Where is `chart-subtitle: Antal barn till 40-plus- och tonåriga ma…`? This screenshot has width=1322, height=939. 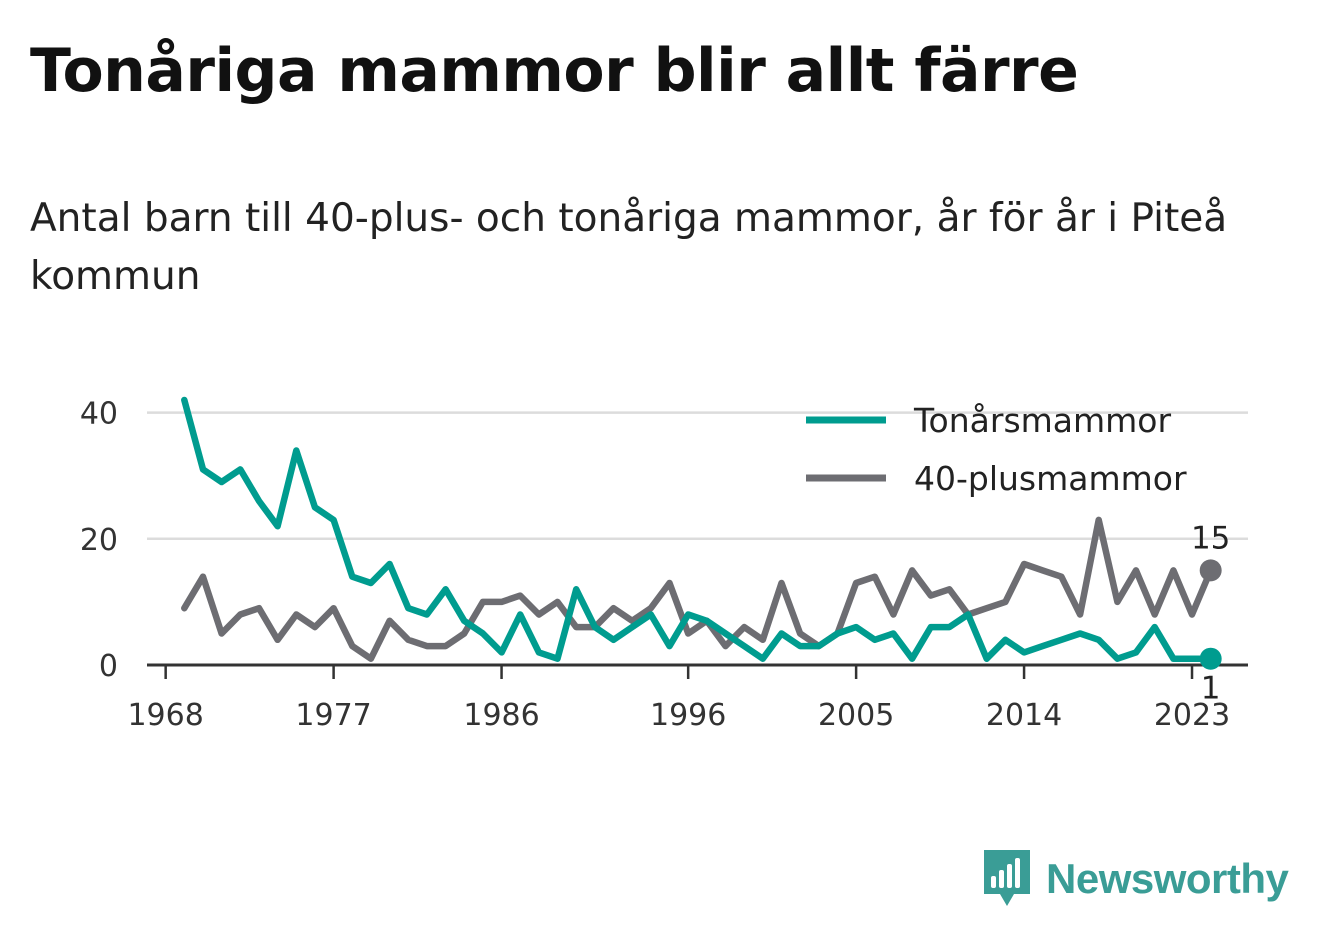
chart-subtitle: Antal barn till 40-plus- och tonåriga ma… is located at coordinates (629, 247).